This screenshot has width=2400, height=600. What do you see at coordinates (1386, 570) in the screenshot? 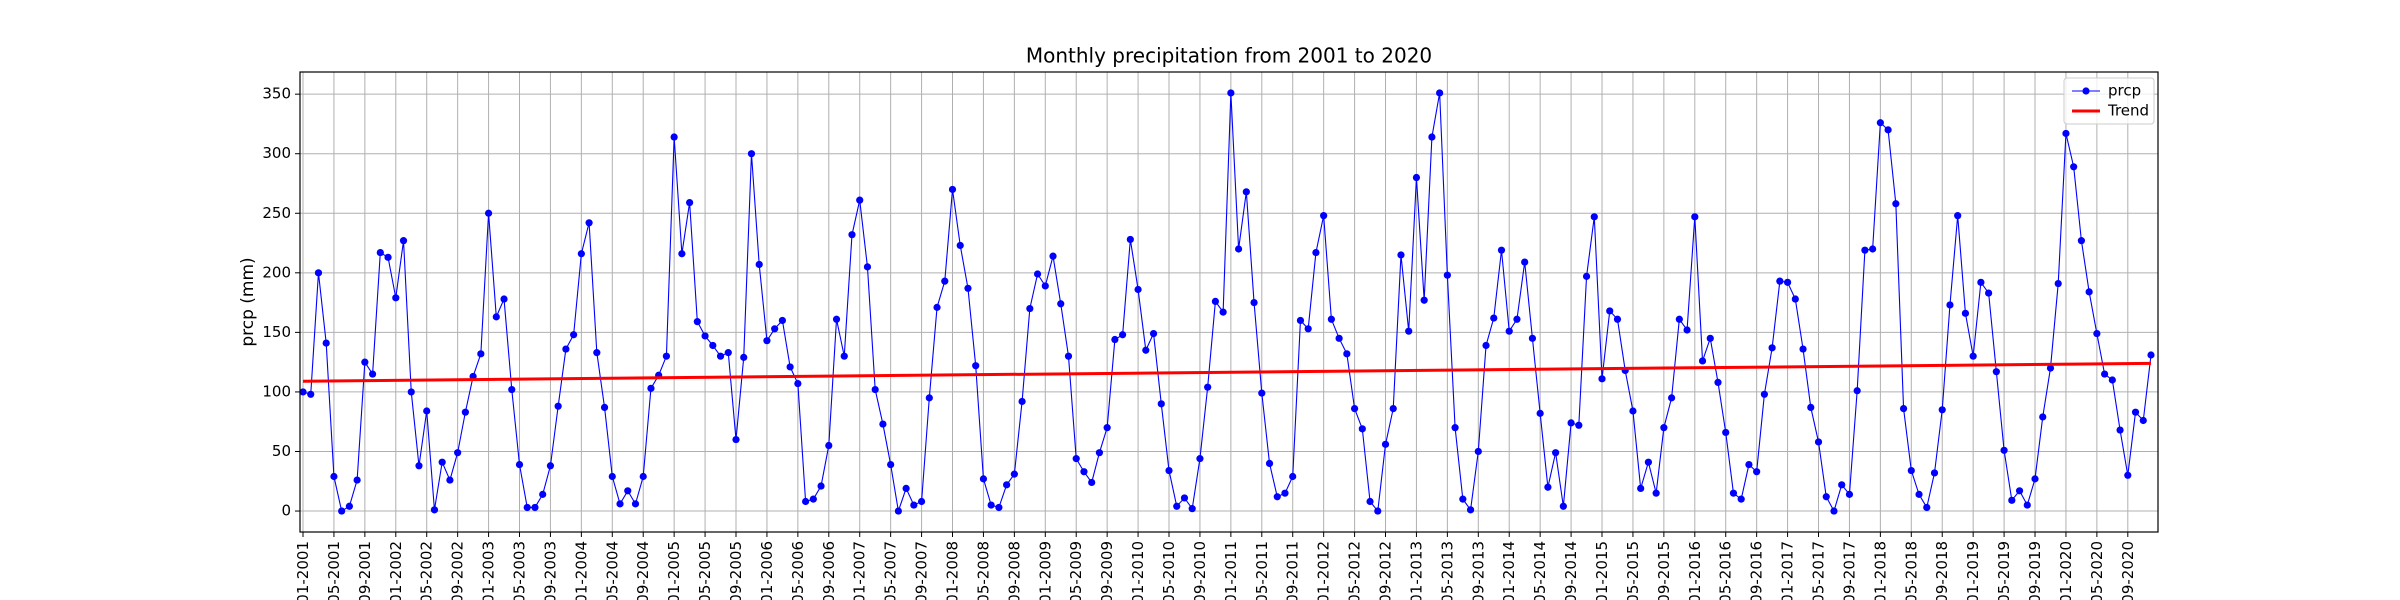
I see `x-tick-label: 09-2012` at bounding box center [1386, 570].